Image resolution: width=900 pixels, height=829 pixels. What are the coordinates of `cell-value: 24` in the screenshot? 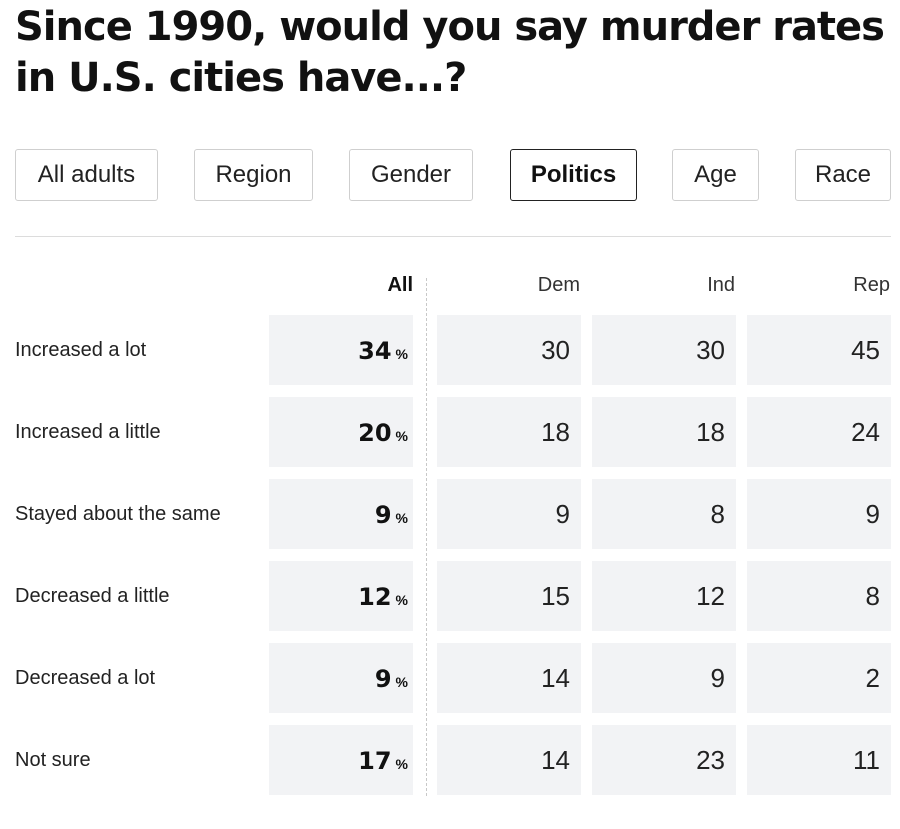 It's located at (865, 432).